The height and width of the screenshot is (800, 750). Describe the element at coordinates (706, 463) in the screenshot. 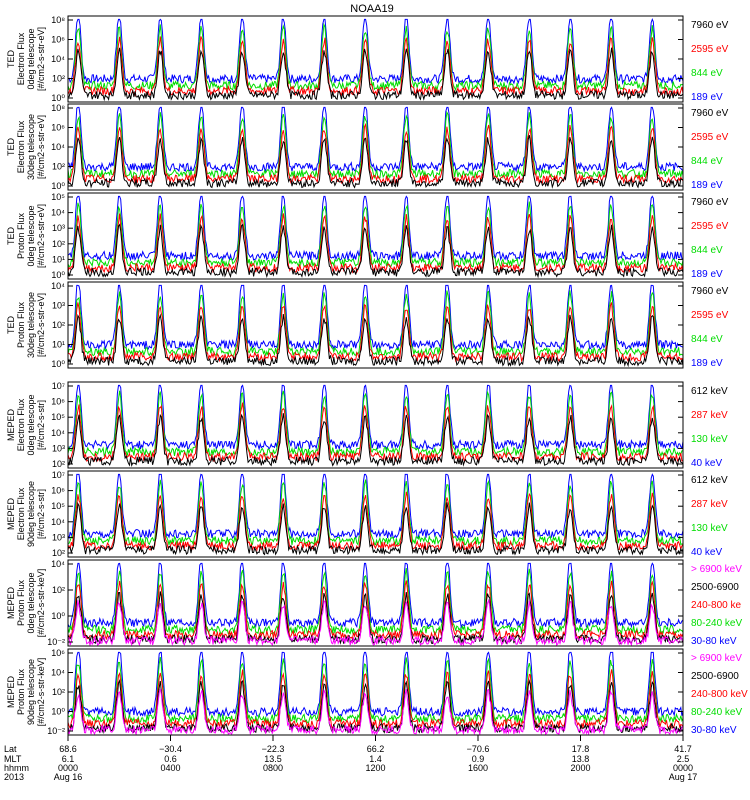

I see `legend-entry: 40 keV` at that location.